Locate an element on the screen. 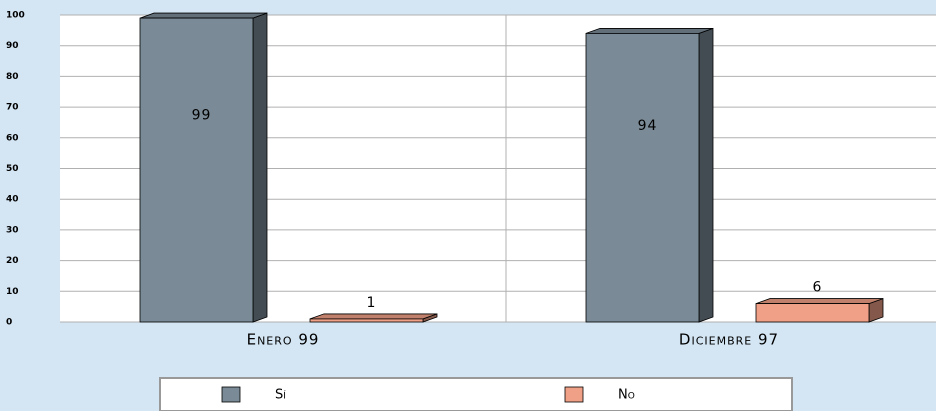 The image size is (936, 411). legend is located at coordinates (476, 394).